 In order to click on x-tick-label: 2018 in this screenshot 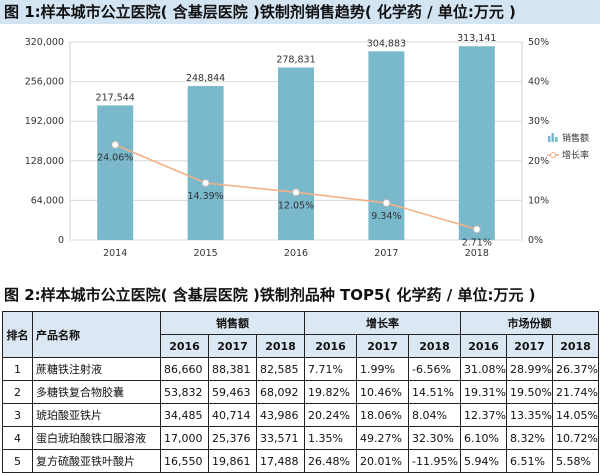, I will do `click(477, 253)`.